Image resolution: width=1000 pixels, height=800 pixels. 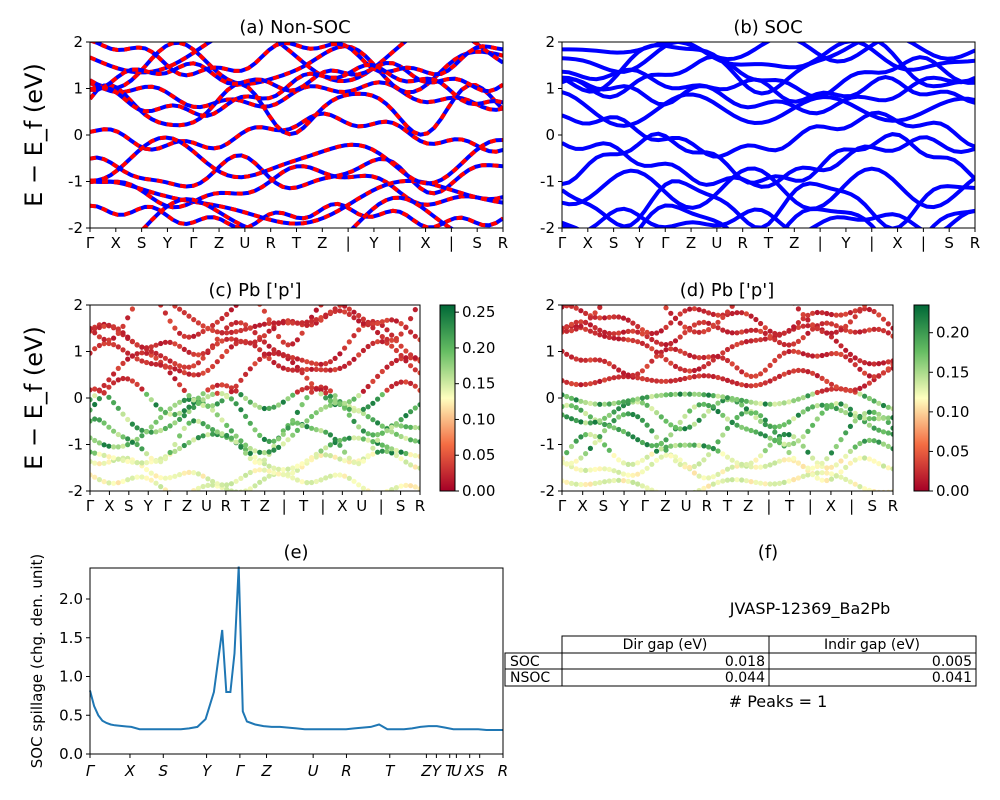 I want to click on table-cell: 0.044, so click(x=745, y=678).